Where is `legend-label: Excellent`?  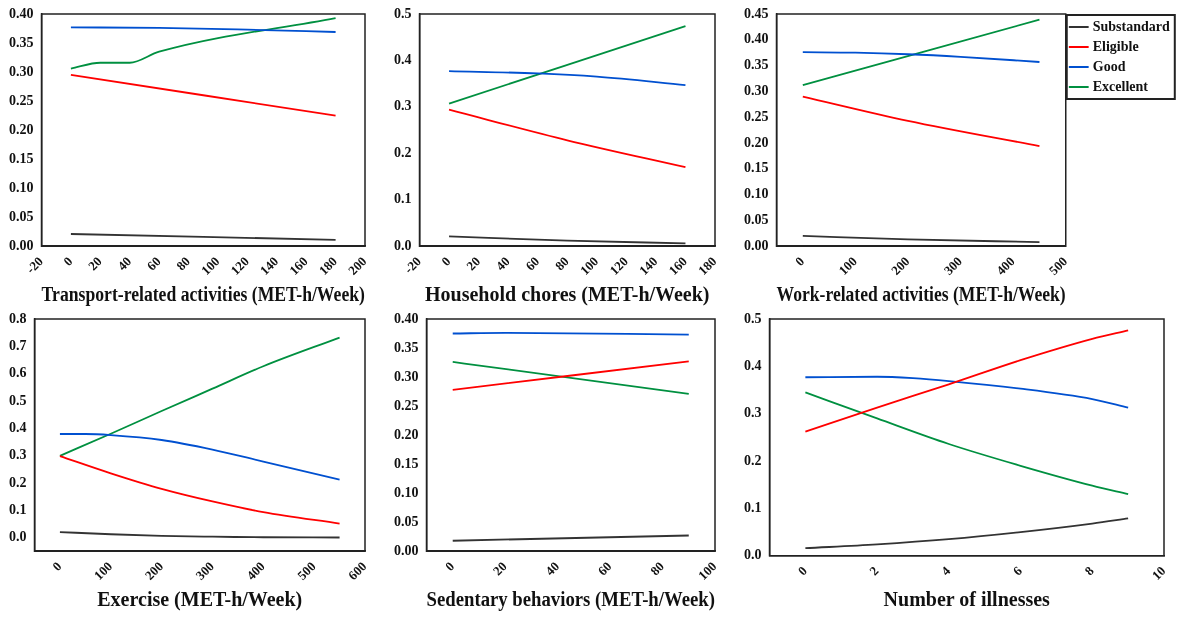 legend-label: Excellent is located at coordinates (1120, 86).